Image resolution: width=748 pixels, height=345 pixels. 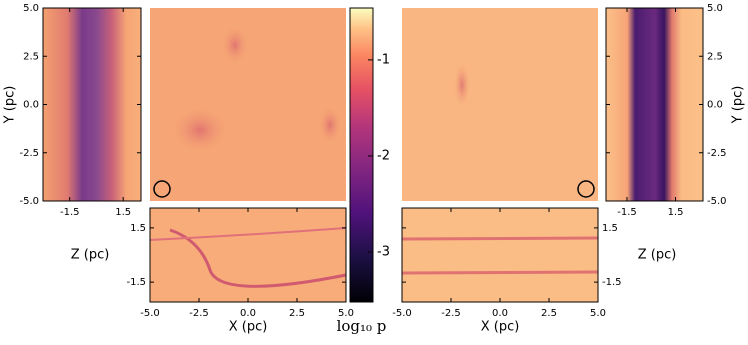 I want to click on panel-frame, so click(x=361, y=155).